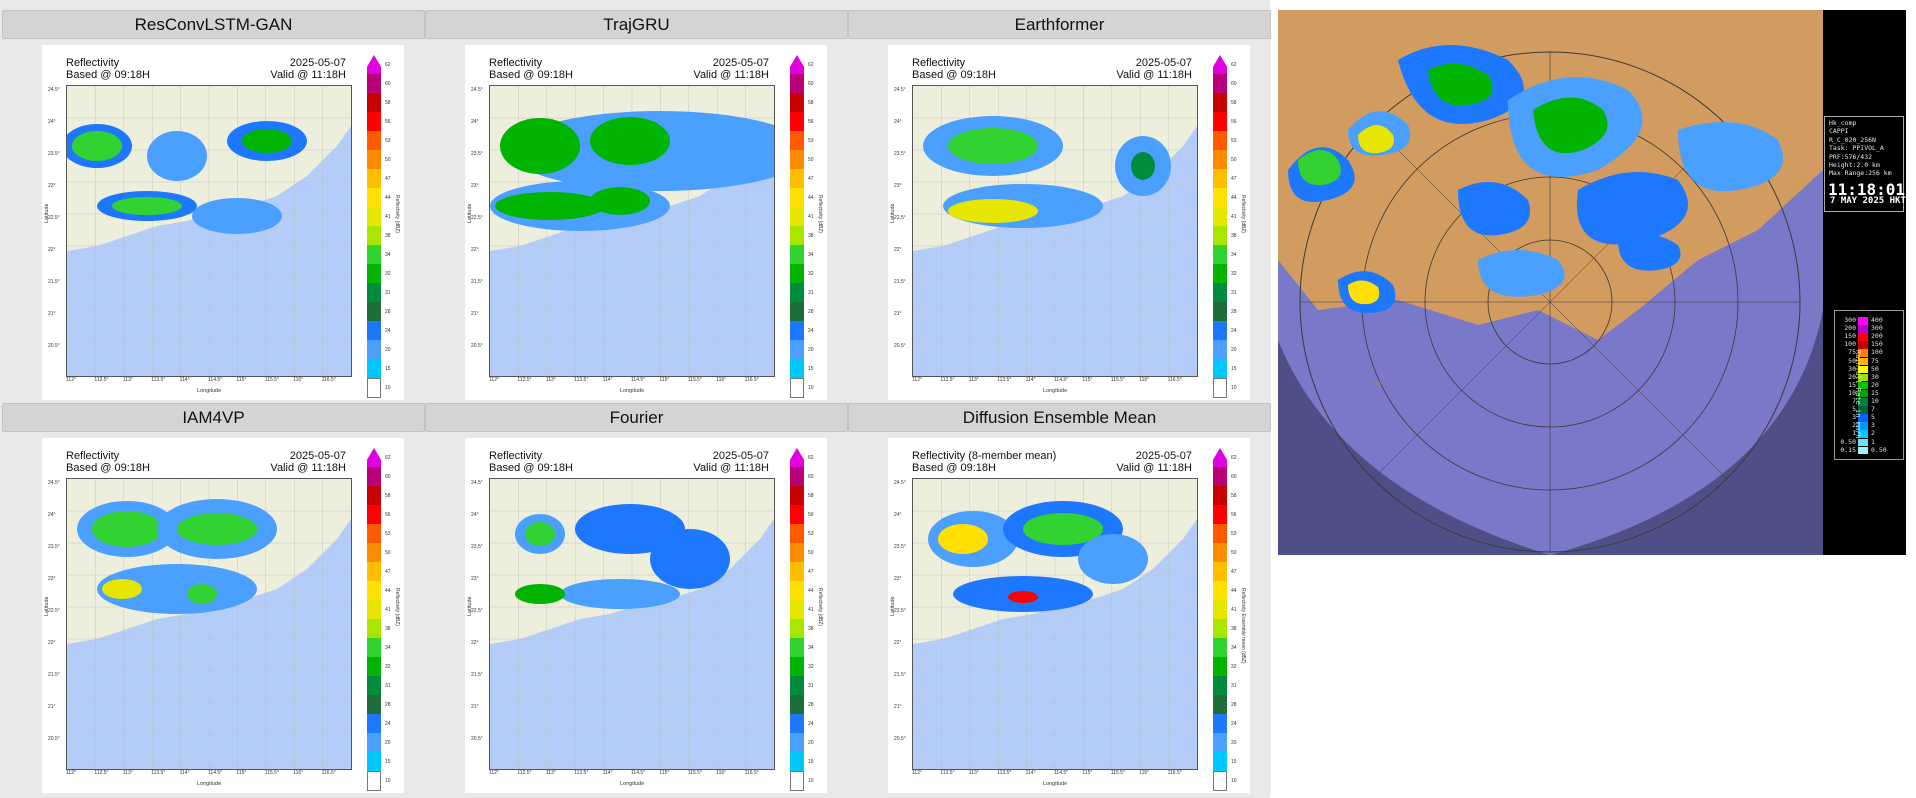  Describe the element at coordinates (1234, 83) in the screenshot. I see `colorbar-tick-label: 60` at that location.